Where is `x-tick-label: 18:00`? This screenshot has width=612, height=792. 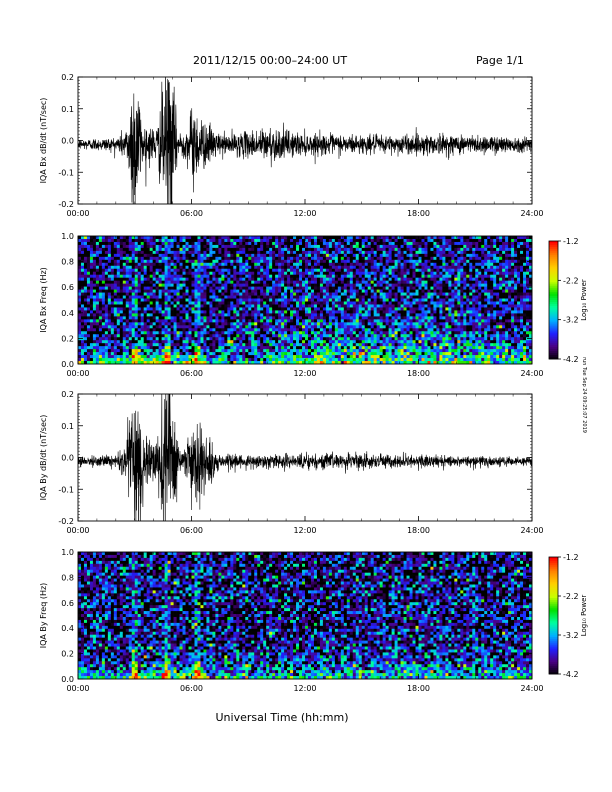 x-tick-label: 18:00 is located at coordinates (418, 213).